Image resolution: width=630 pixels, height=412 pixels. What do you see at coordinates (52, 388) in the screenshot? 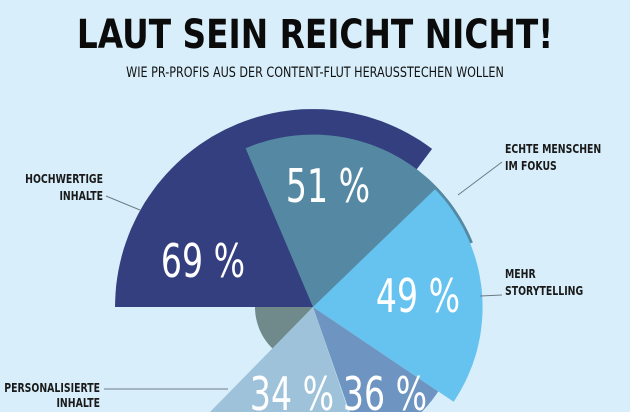
I see `category-label: PERSONALISIERTE` at bounding box center [52, 388].